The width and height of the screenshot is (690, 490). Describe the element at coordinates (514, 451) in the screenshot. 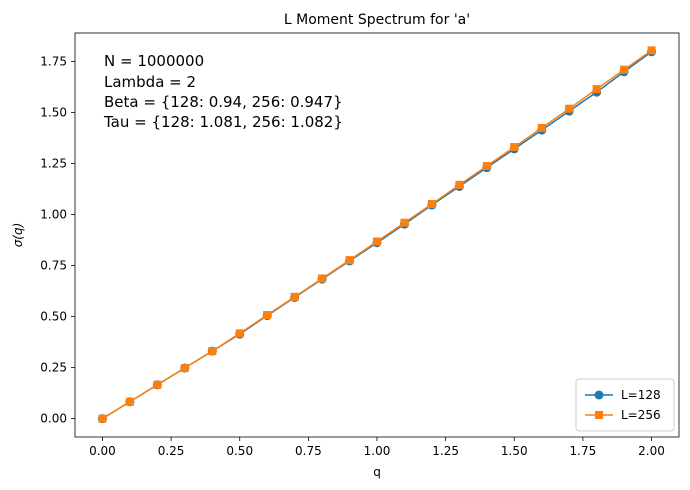

I see `x-tick-label: 1.50` at that location.